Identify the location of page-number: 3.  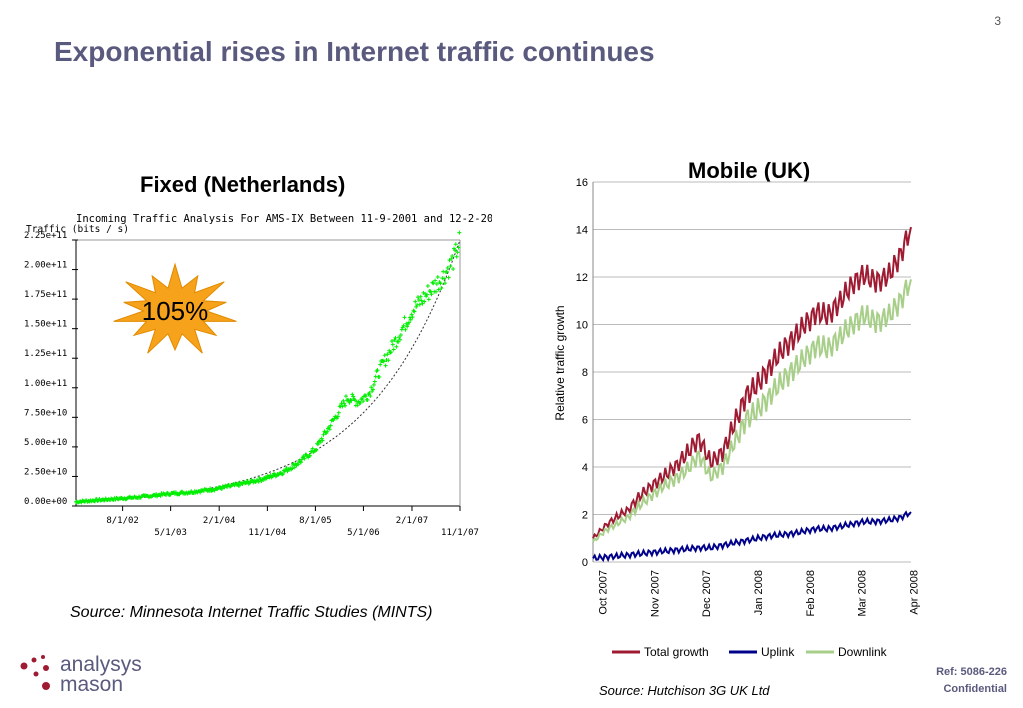
(997, 21).